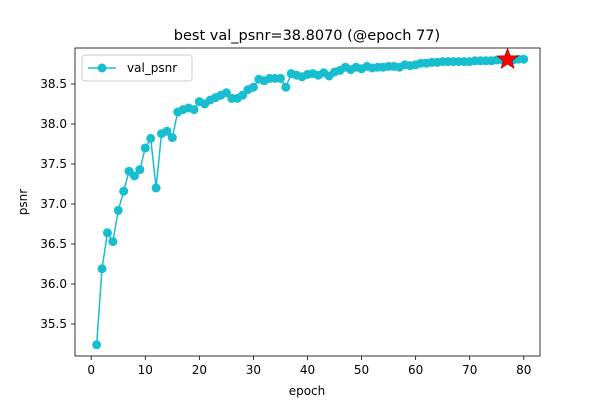 This screenshot has width=600, height=400. What do you see at coordinates (53, 164) in the screenshot?
I see `y-tick-label: 37.5` at bounding box center [53, 164].